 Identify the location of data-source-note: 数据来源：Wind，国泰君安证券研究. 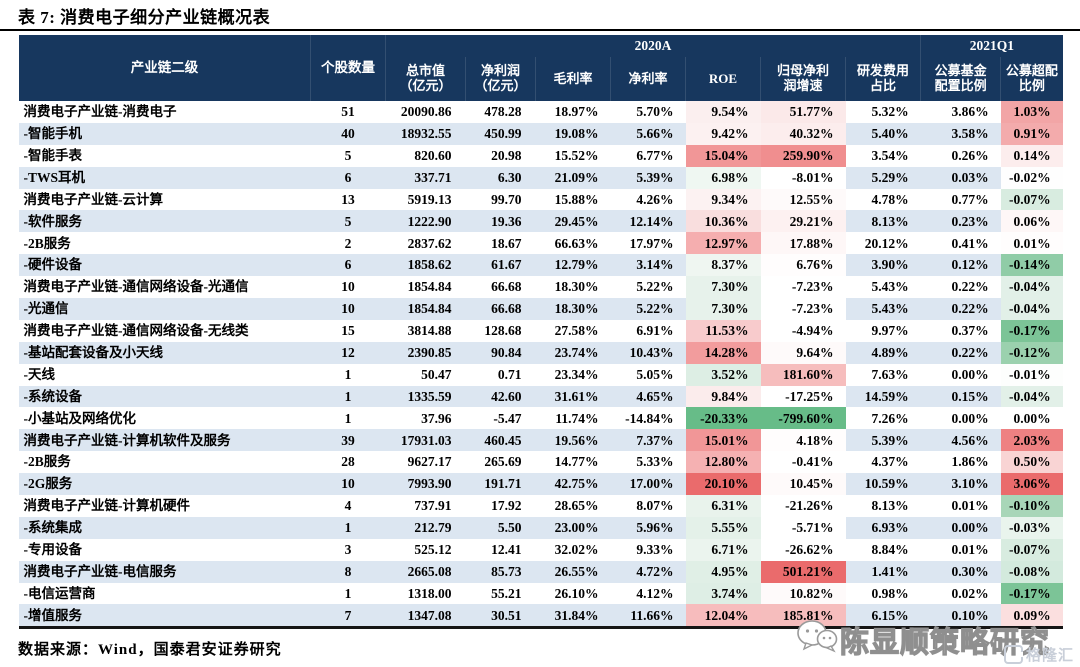
(150, 650).